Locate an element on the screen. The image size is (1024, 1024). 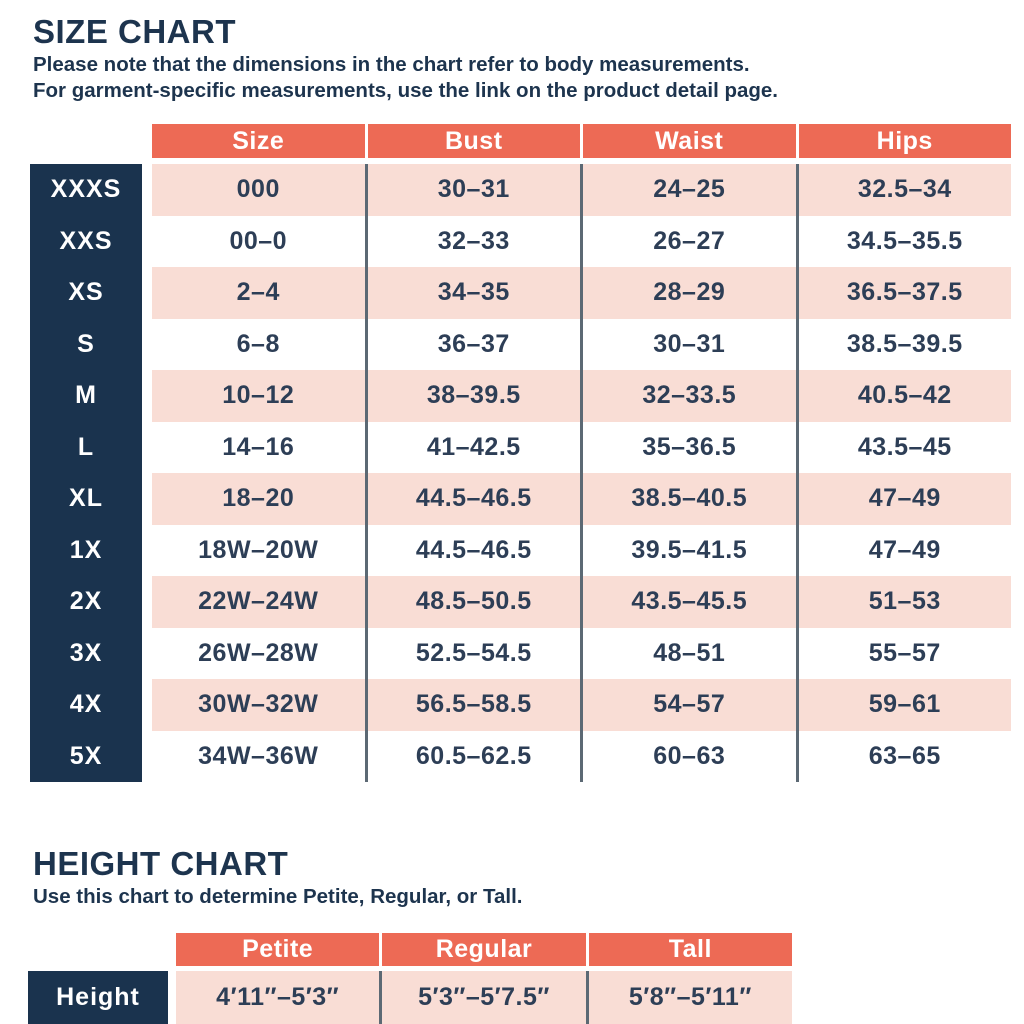
size-cell-waist: 30–31 is located at coordinates (689, 344).